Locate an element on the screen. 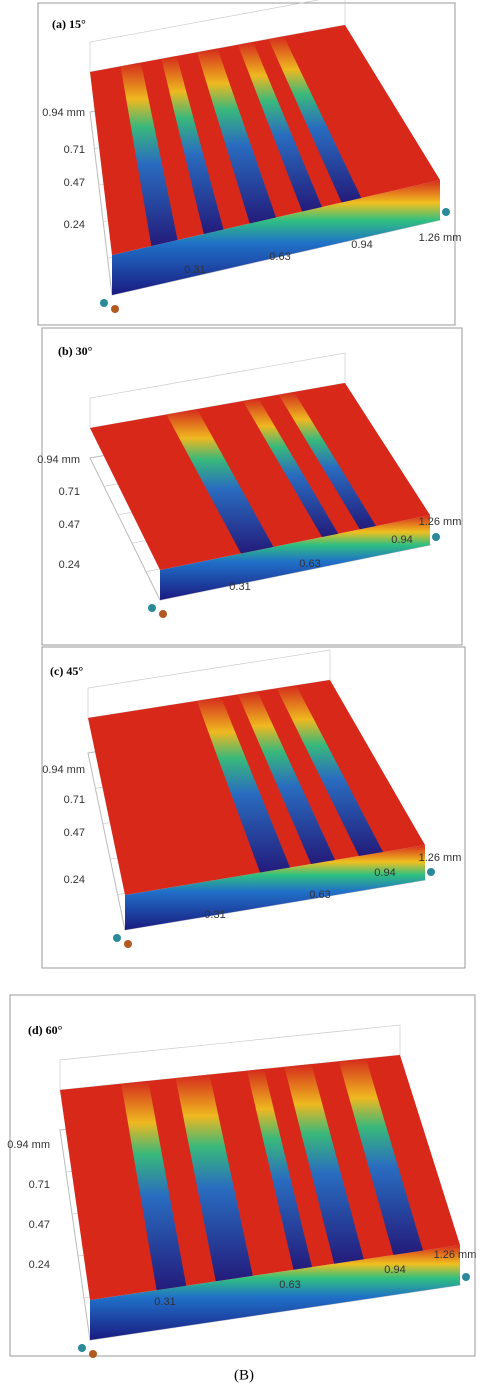  caption: (B) is located at coordinates (244, 1375).